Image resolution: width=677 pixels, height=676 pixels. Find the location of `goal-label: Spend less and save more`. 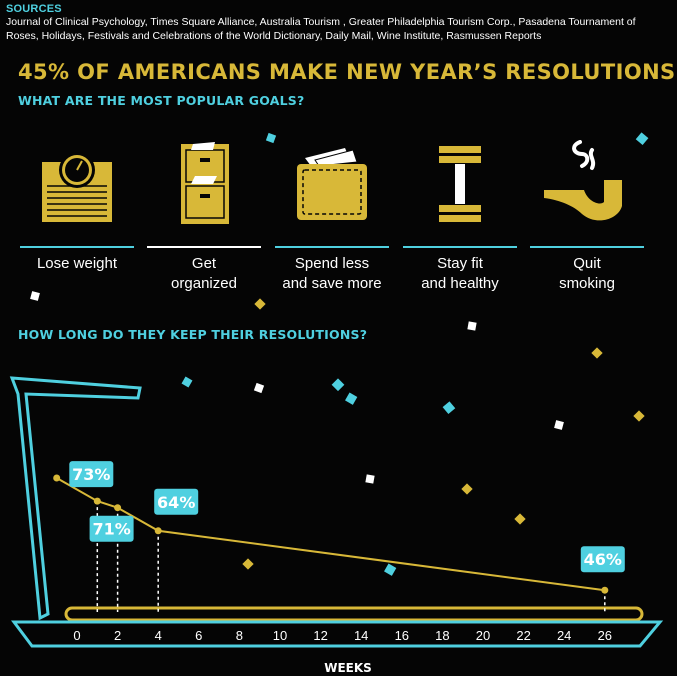

goal-label: Spend less and save more is located at coordinates (332, 274).